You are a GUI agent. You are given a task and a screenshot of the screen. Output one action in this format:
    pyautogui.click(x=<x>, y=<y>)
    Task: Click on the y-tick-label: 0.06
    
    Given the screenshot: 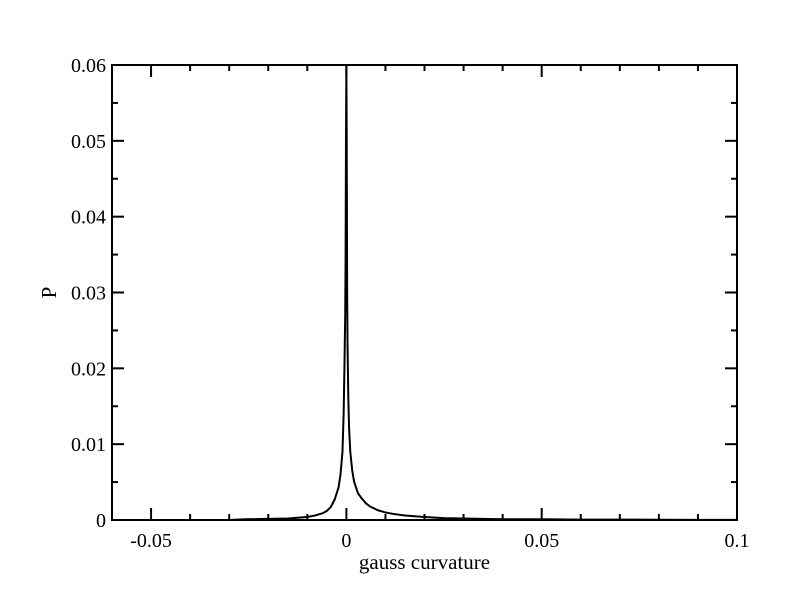 What is the action you would take?
    pyautogui.click(x=88, y=66)
    